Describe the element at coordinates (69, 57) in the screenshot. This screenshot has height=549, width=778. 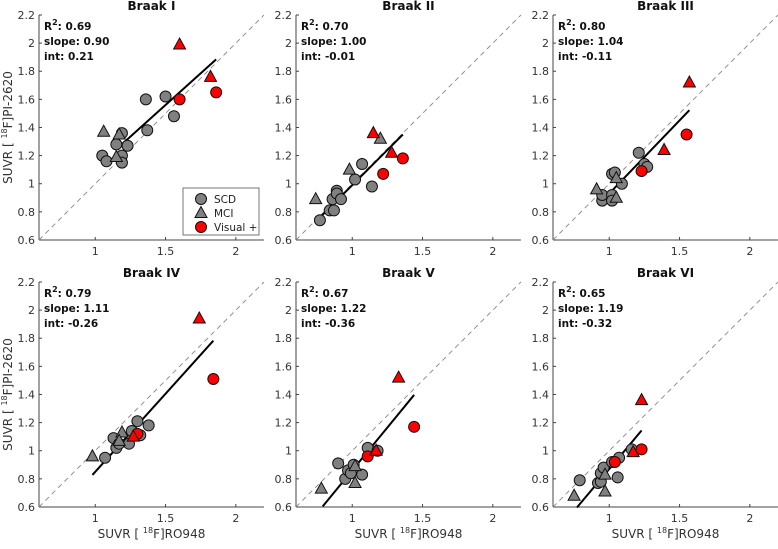
I see `intercept-label: int: 0.21` at that location.